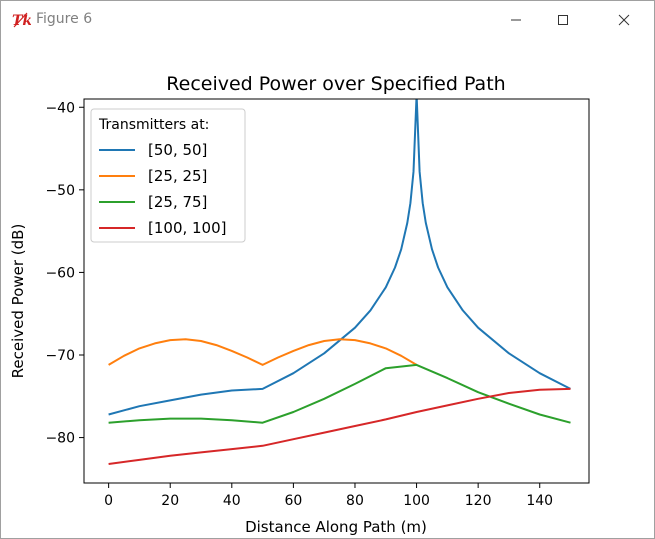 This screenshot has height=539, width=655. I want to click on close-icon, so click(624, 20).